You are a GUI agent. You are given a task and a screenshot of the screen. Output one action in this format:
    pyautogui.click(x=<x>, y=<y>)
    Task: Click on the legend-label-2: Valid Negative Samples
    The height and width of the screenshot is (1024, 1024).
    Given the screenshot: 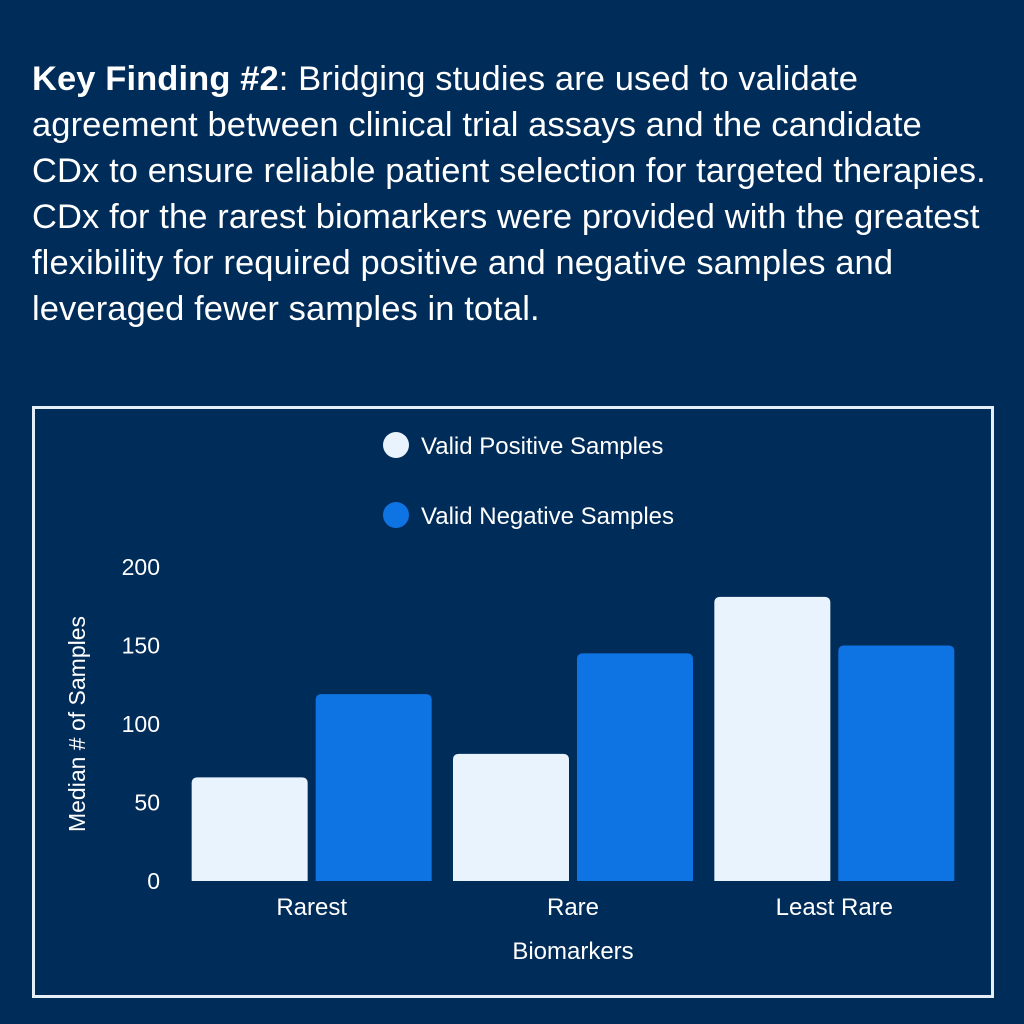 What is the action you would take?
    pyautogui.click(x=547, y=516)
    